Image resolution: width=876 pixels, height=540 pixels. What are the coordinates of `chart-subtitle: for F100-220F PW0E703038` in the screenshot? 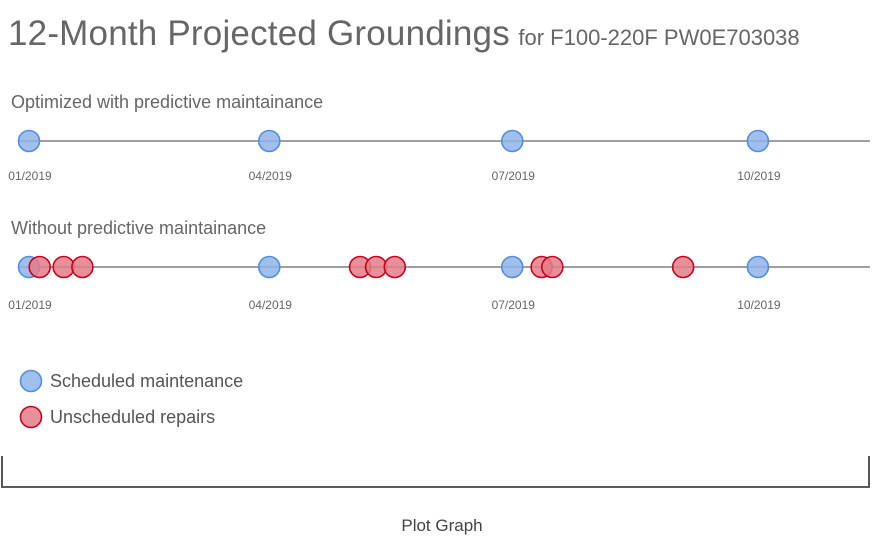 It's located at (659, 37).